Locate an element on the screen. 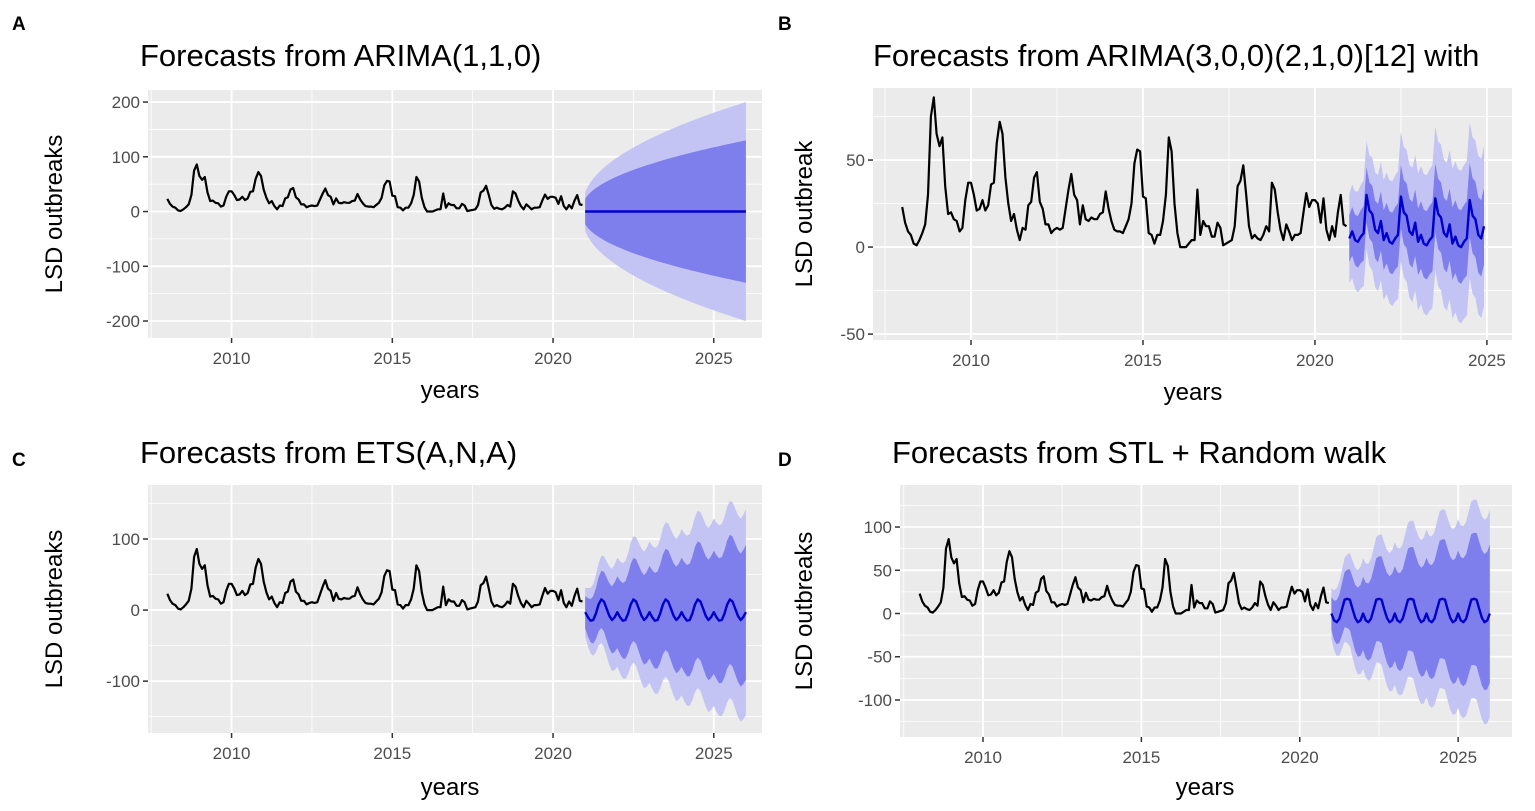 The image size is (1535, 811). panel-label: C is located at coordinates (19, 460).